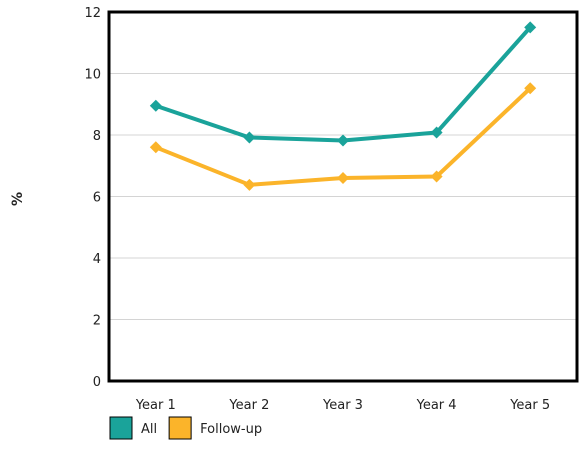 This screenshot has height=450, width=579. What do you see at coordinates (97, 198) in the screenshot?
I see `y-tick-label: 6` at bounding box center [97, 198].